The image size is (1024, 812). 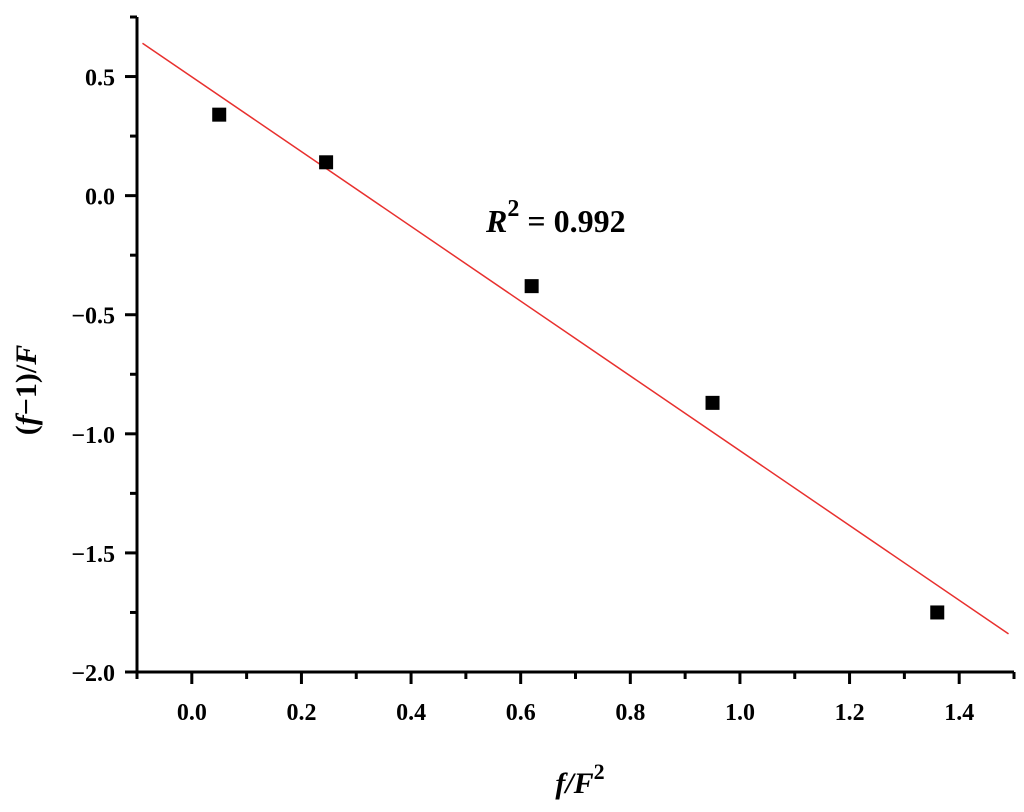 I want to click on x-tick-label: 1.2, so click(x=850, y=713).